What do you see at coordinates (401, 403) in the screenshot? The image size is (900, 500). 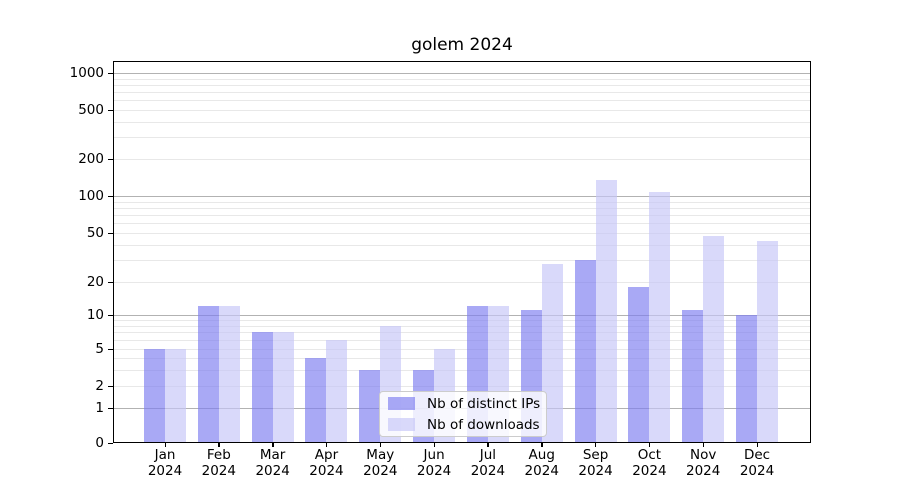 I see `legend-swatch-distinct-ips` at bounding box center [401, 403].